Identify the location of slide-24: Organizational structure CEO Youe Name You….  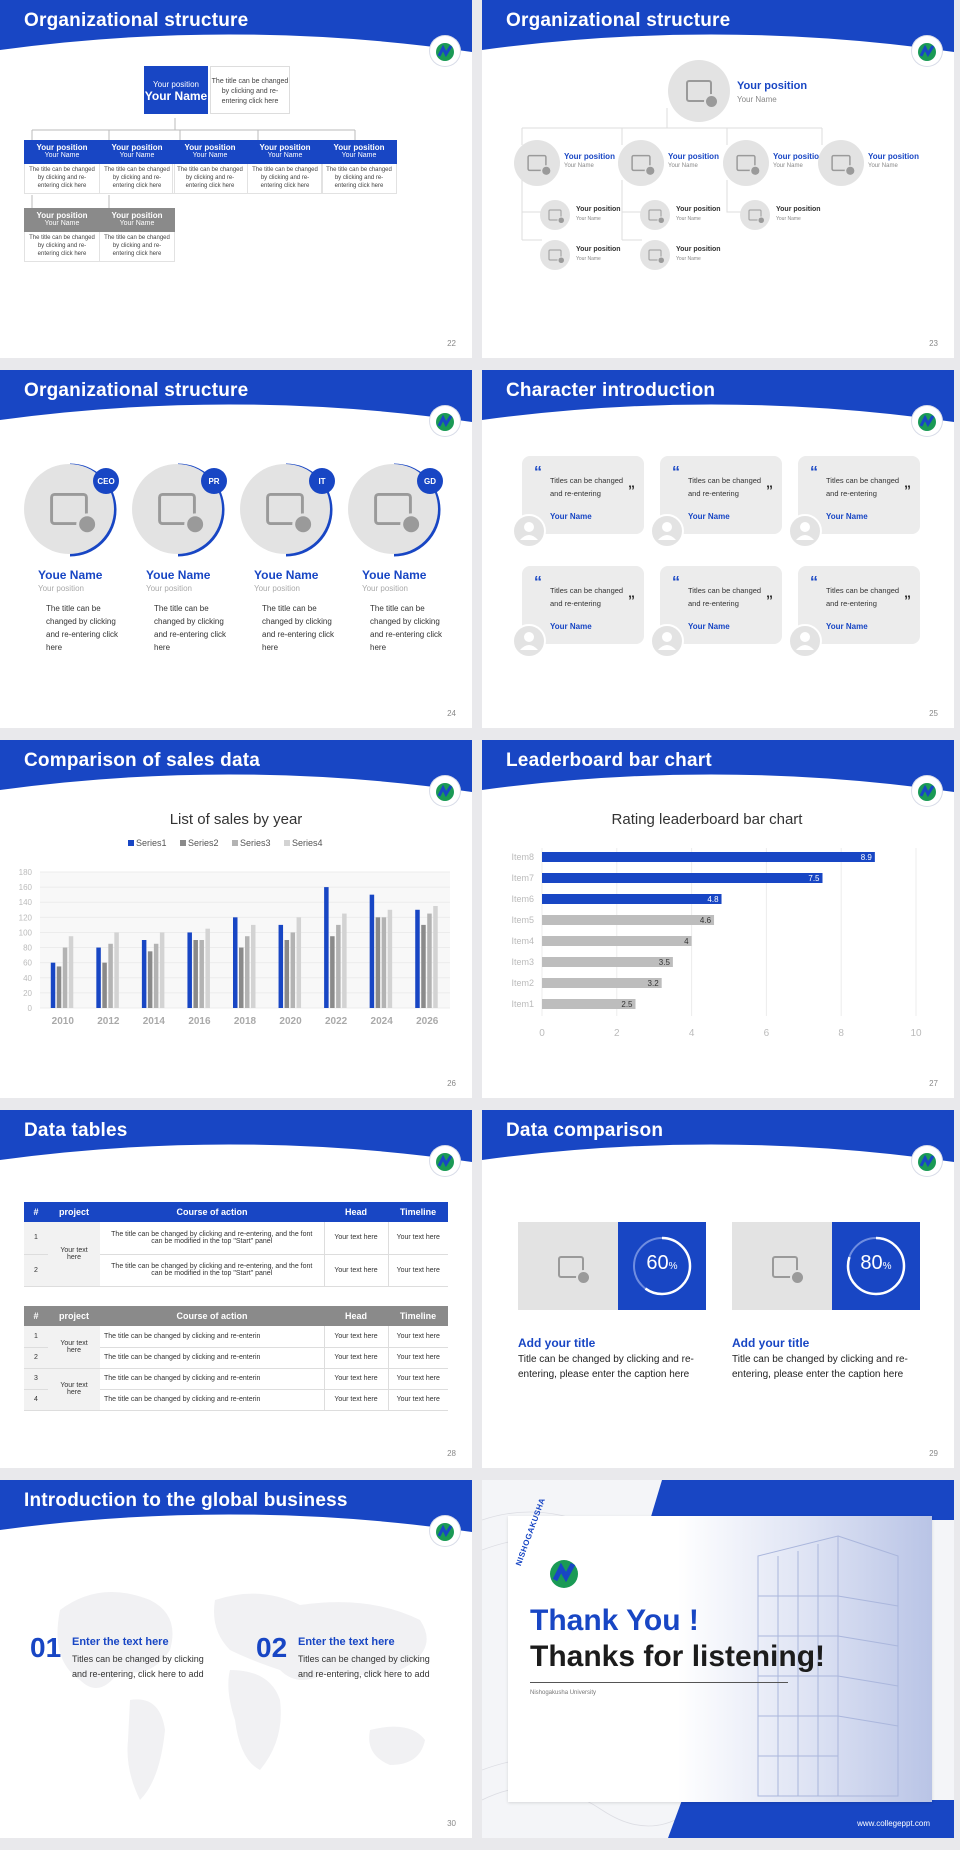
(236, 549).